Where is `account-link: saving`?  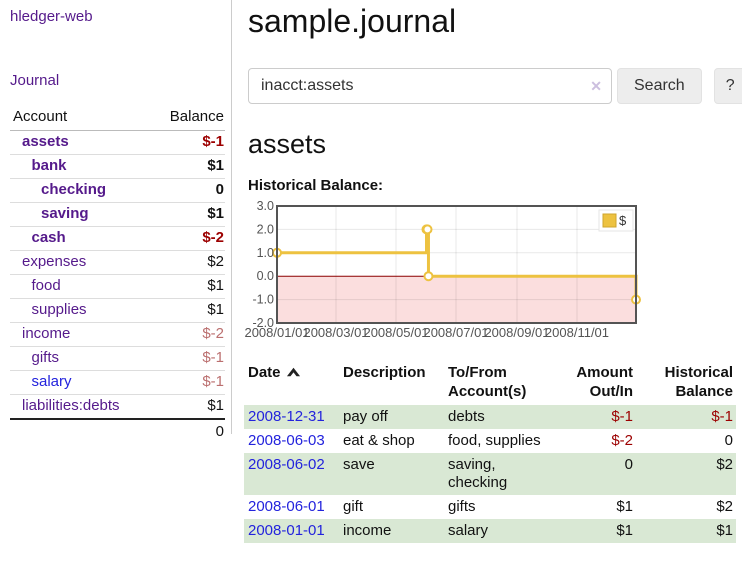
account-link: saving is located at coordinates (65, 213).